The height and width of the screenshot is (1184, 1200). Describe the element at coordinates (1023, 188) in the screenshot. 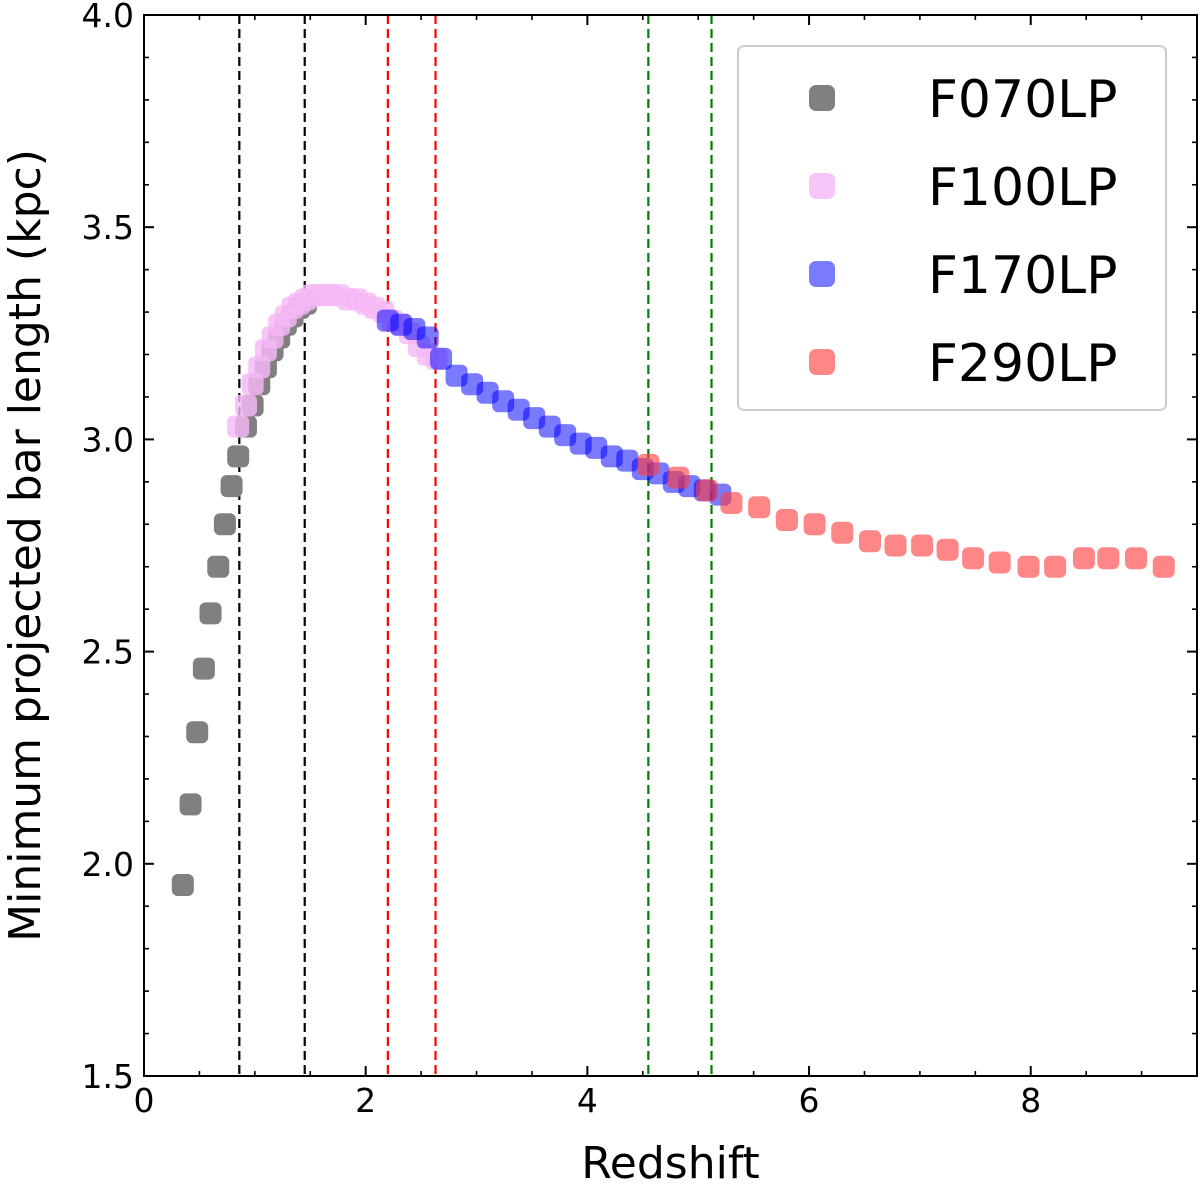

I see `legend-label: F100LP` at that location.